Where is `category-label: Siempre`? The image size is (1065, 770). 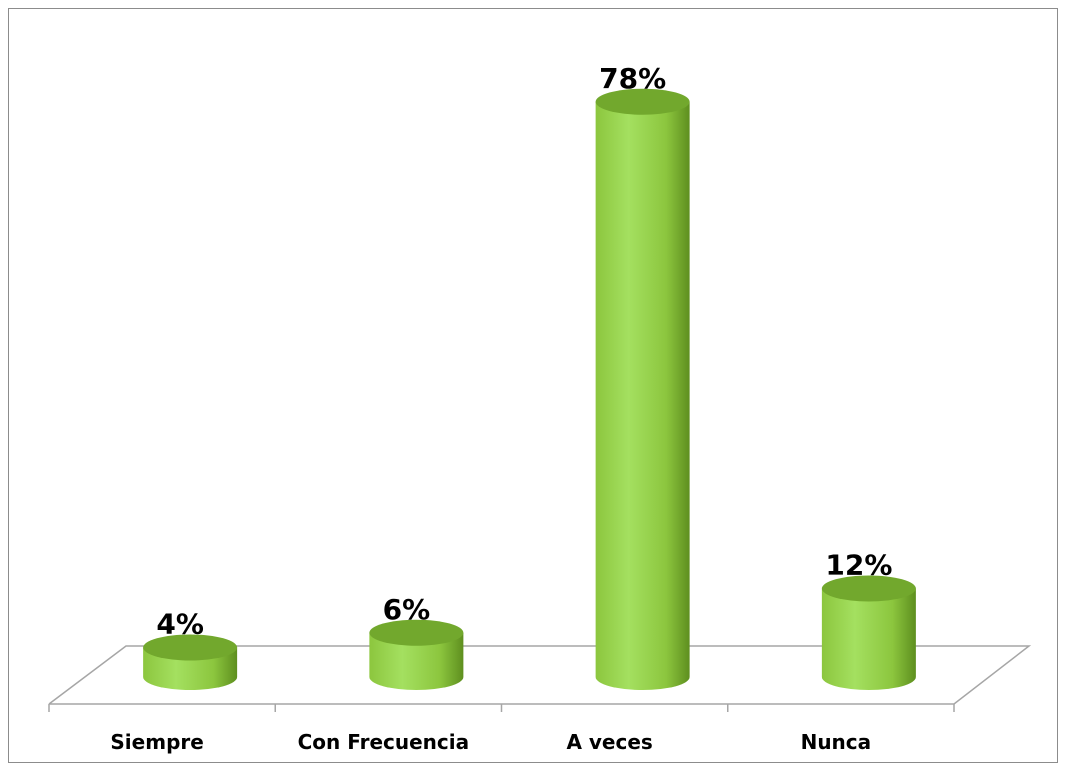
category-label: Siempre is located at coordinates (156, 742).